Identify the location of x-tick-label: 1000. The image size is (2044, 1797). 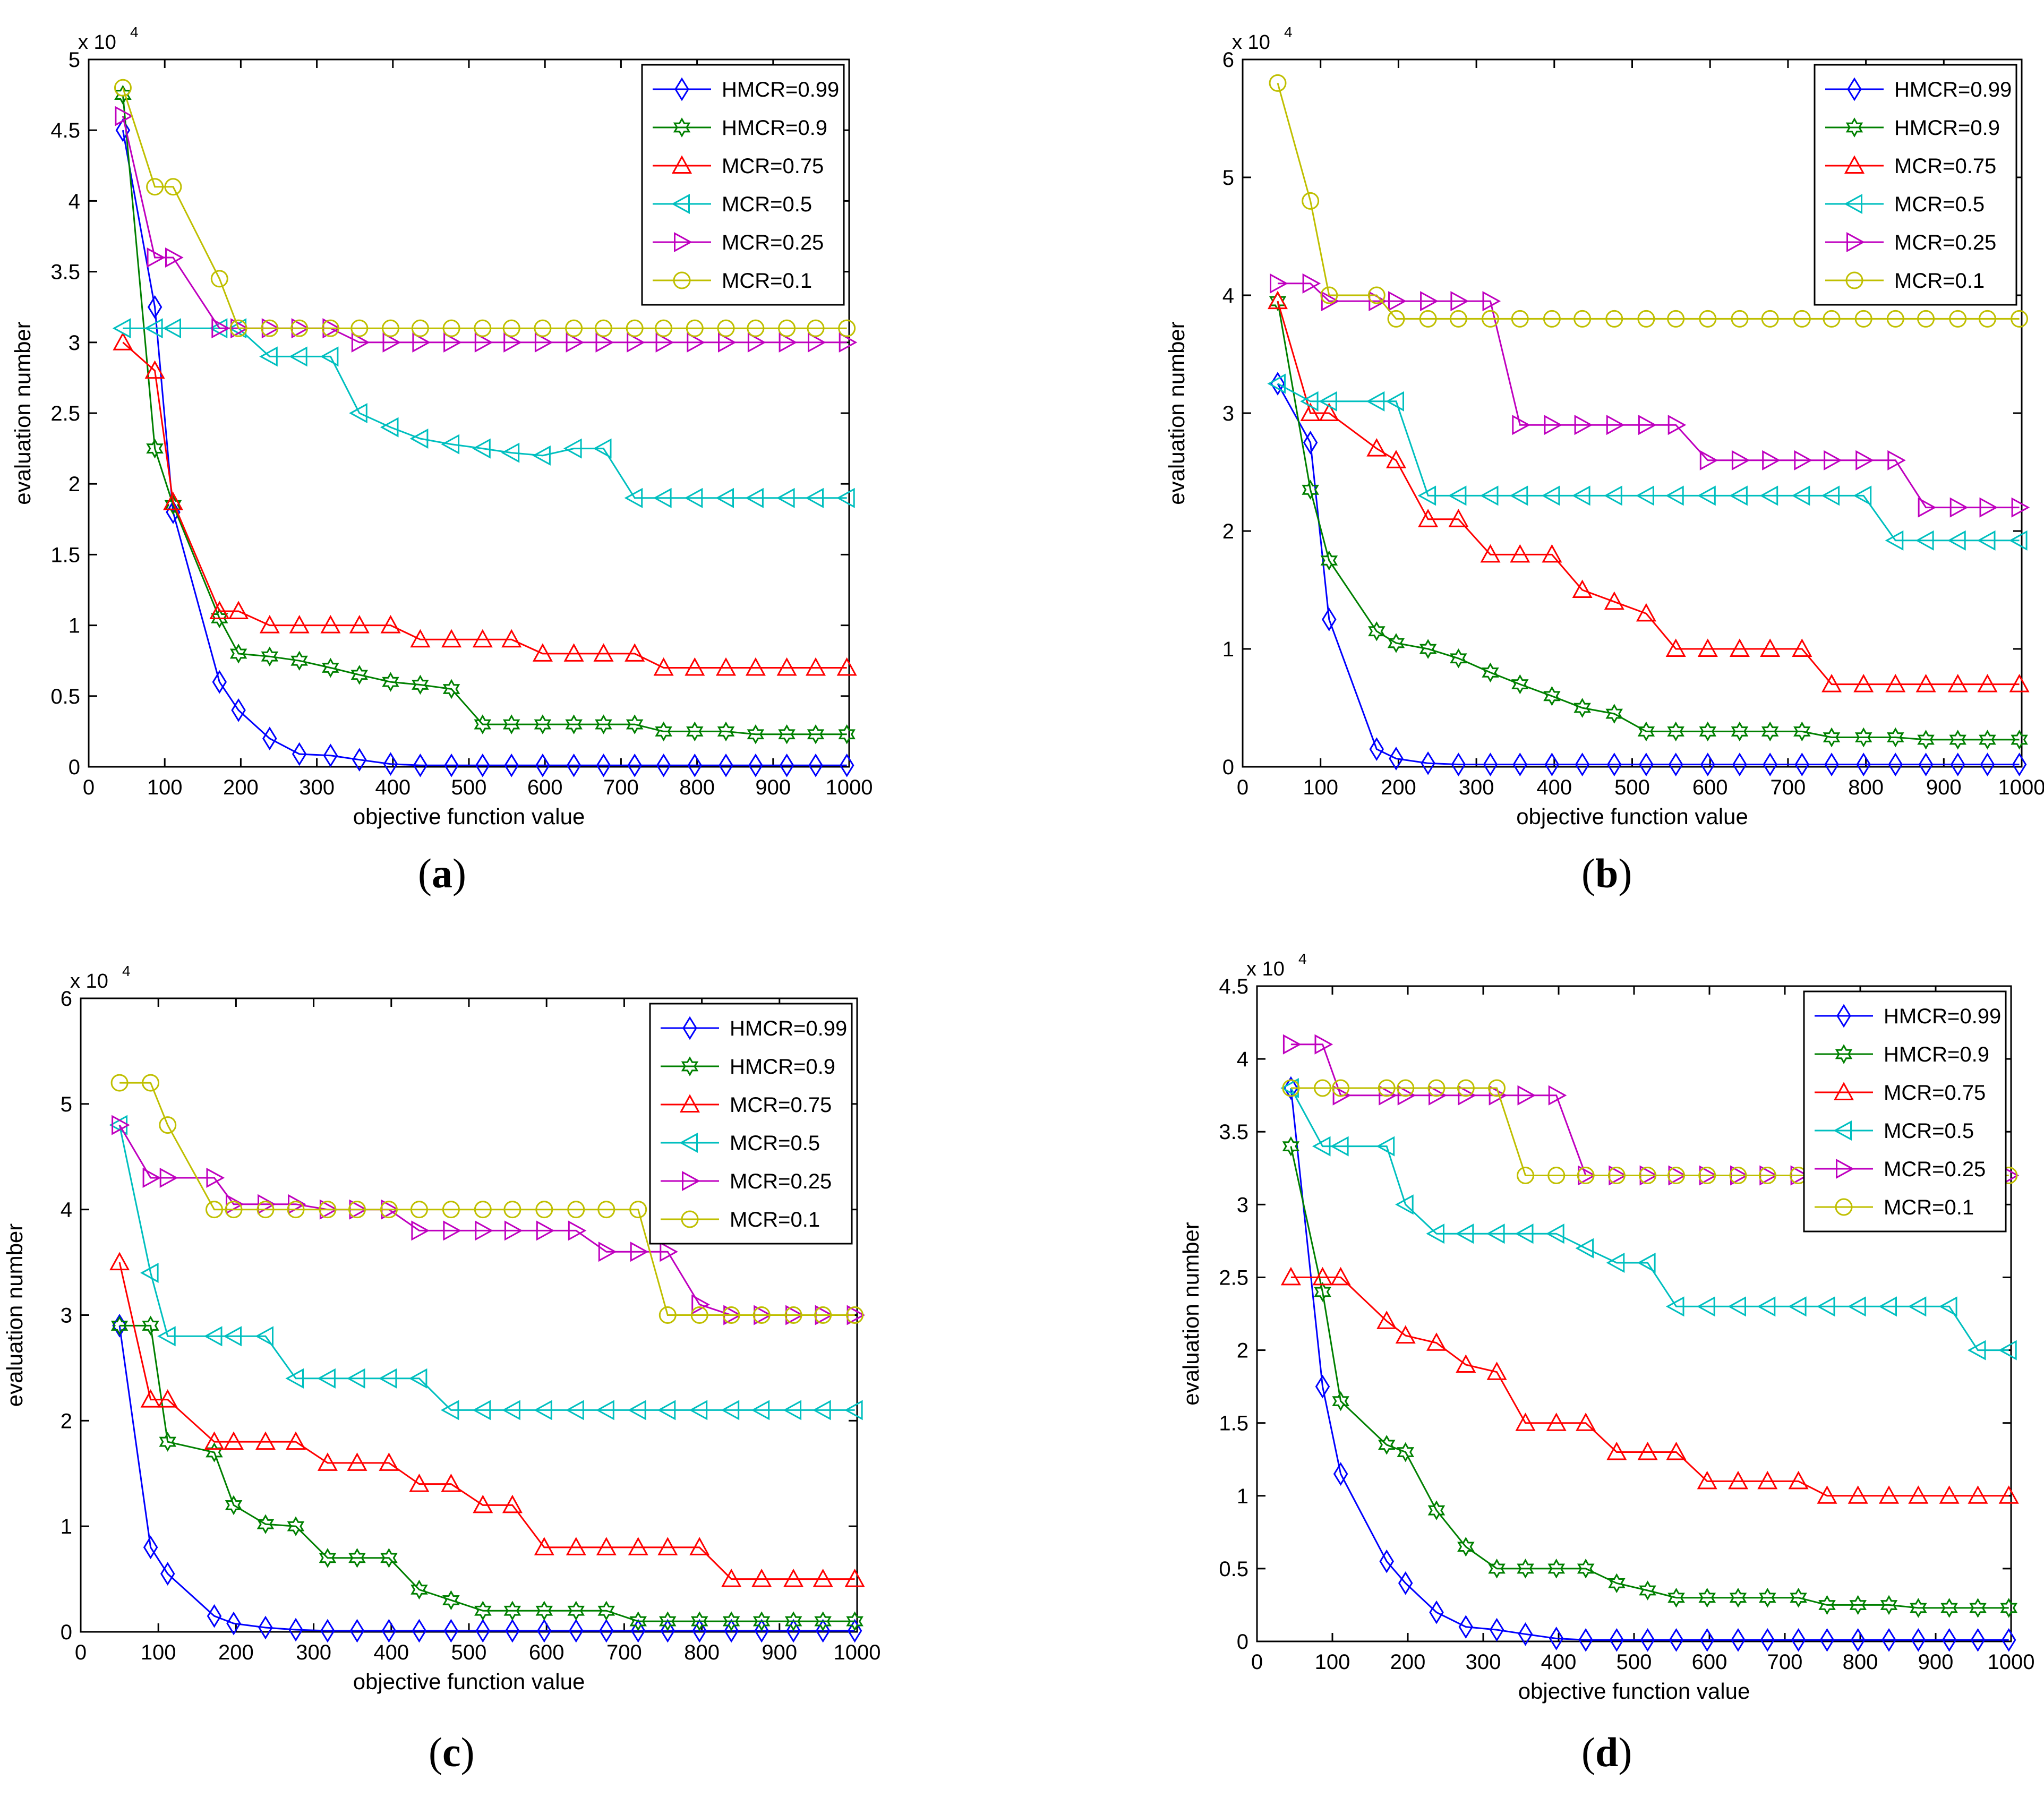
(858, 1653).